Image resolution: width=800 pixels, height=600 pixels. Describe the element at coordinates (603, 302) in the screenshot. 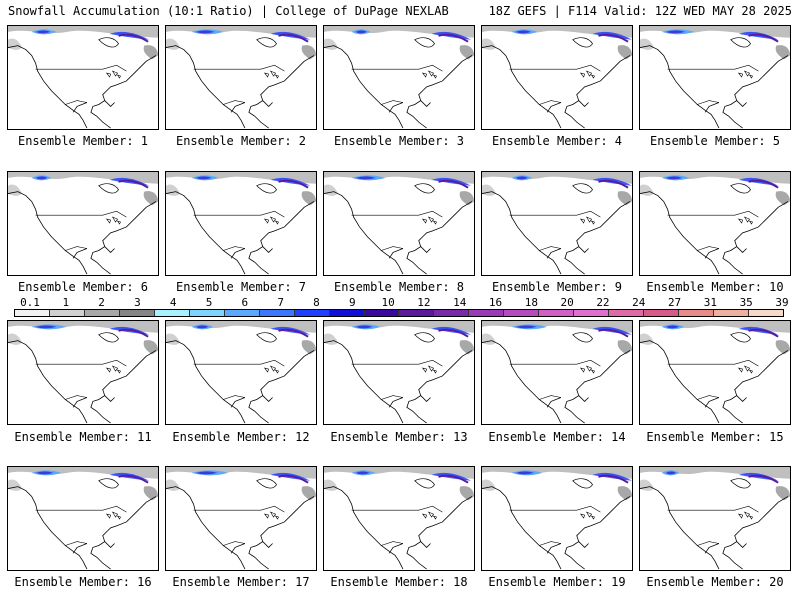

I see `color-scale-tick-label: 22` at that location.